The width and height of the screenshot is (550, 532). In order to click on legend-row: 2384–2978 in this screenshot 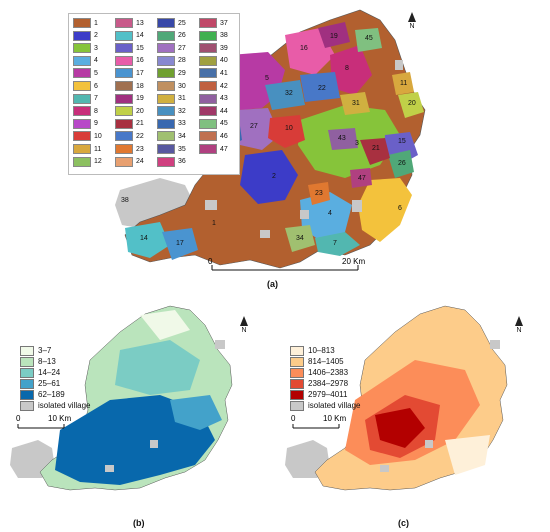, I will do `click(325, 383)`.